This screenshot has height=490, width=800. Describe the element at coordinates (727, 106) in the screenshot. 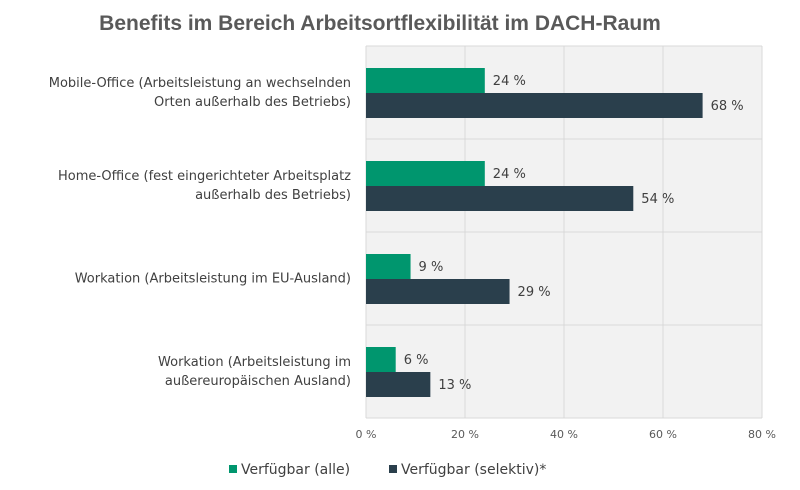

I see `data-label: 68 %` at that location.